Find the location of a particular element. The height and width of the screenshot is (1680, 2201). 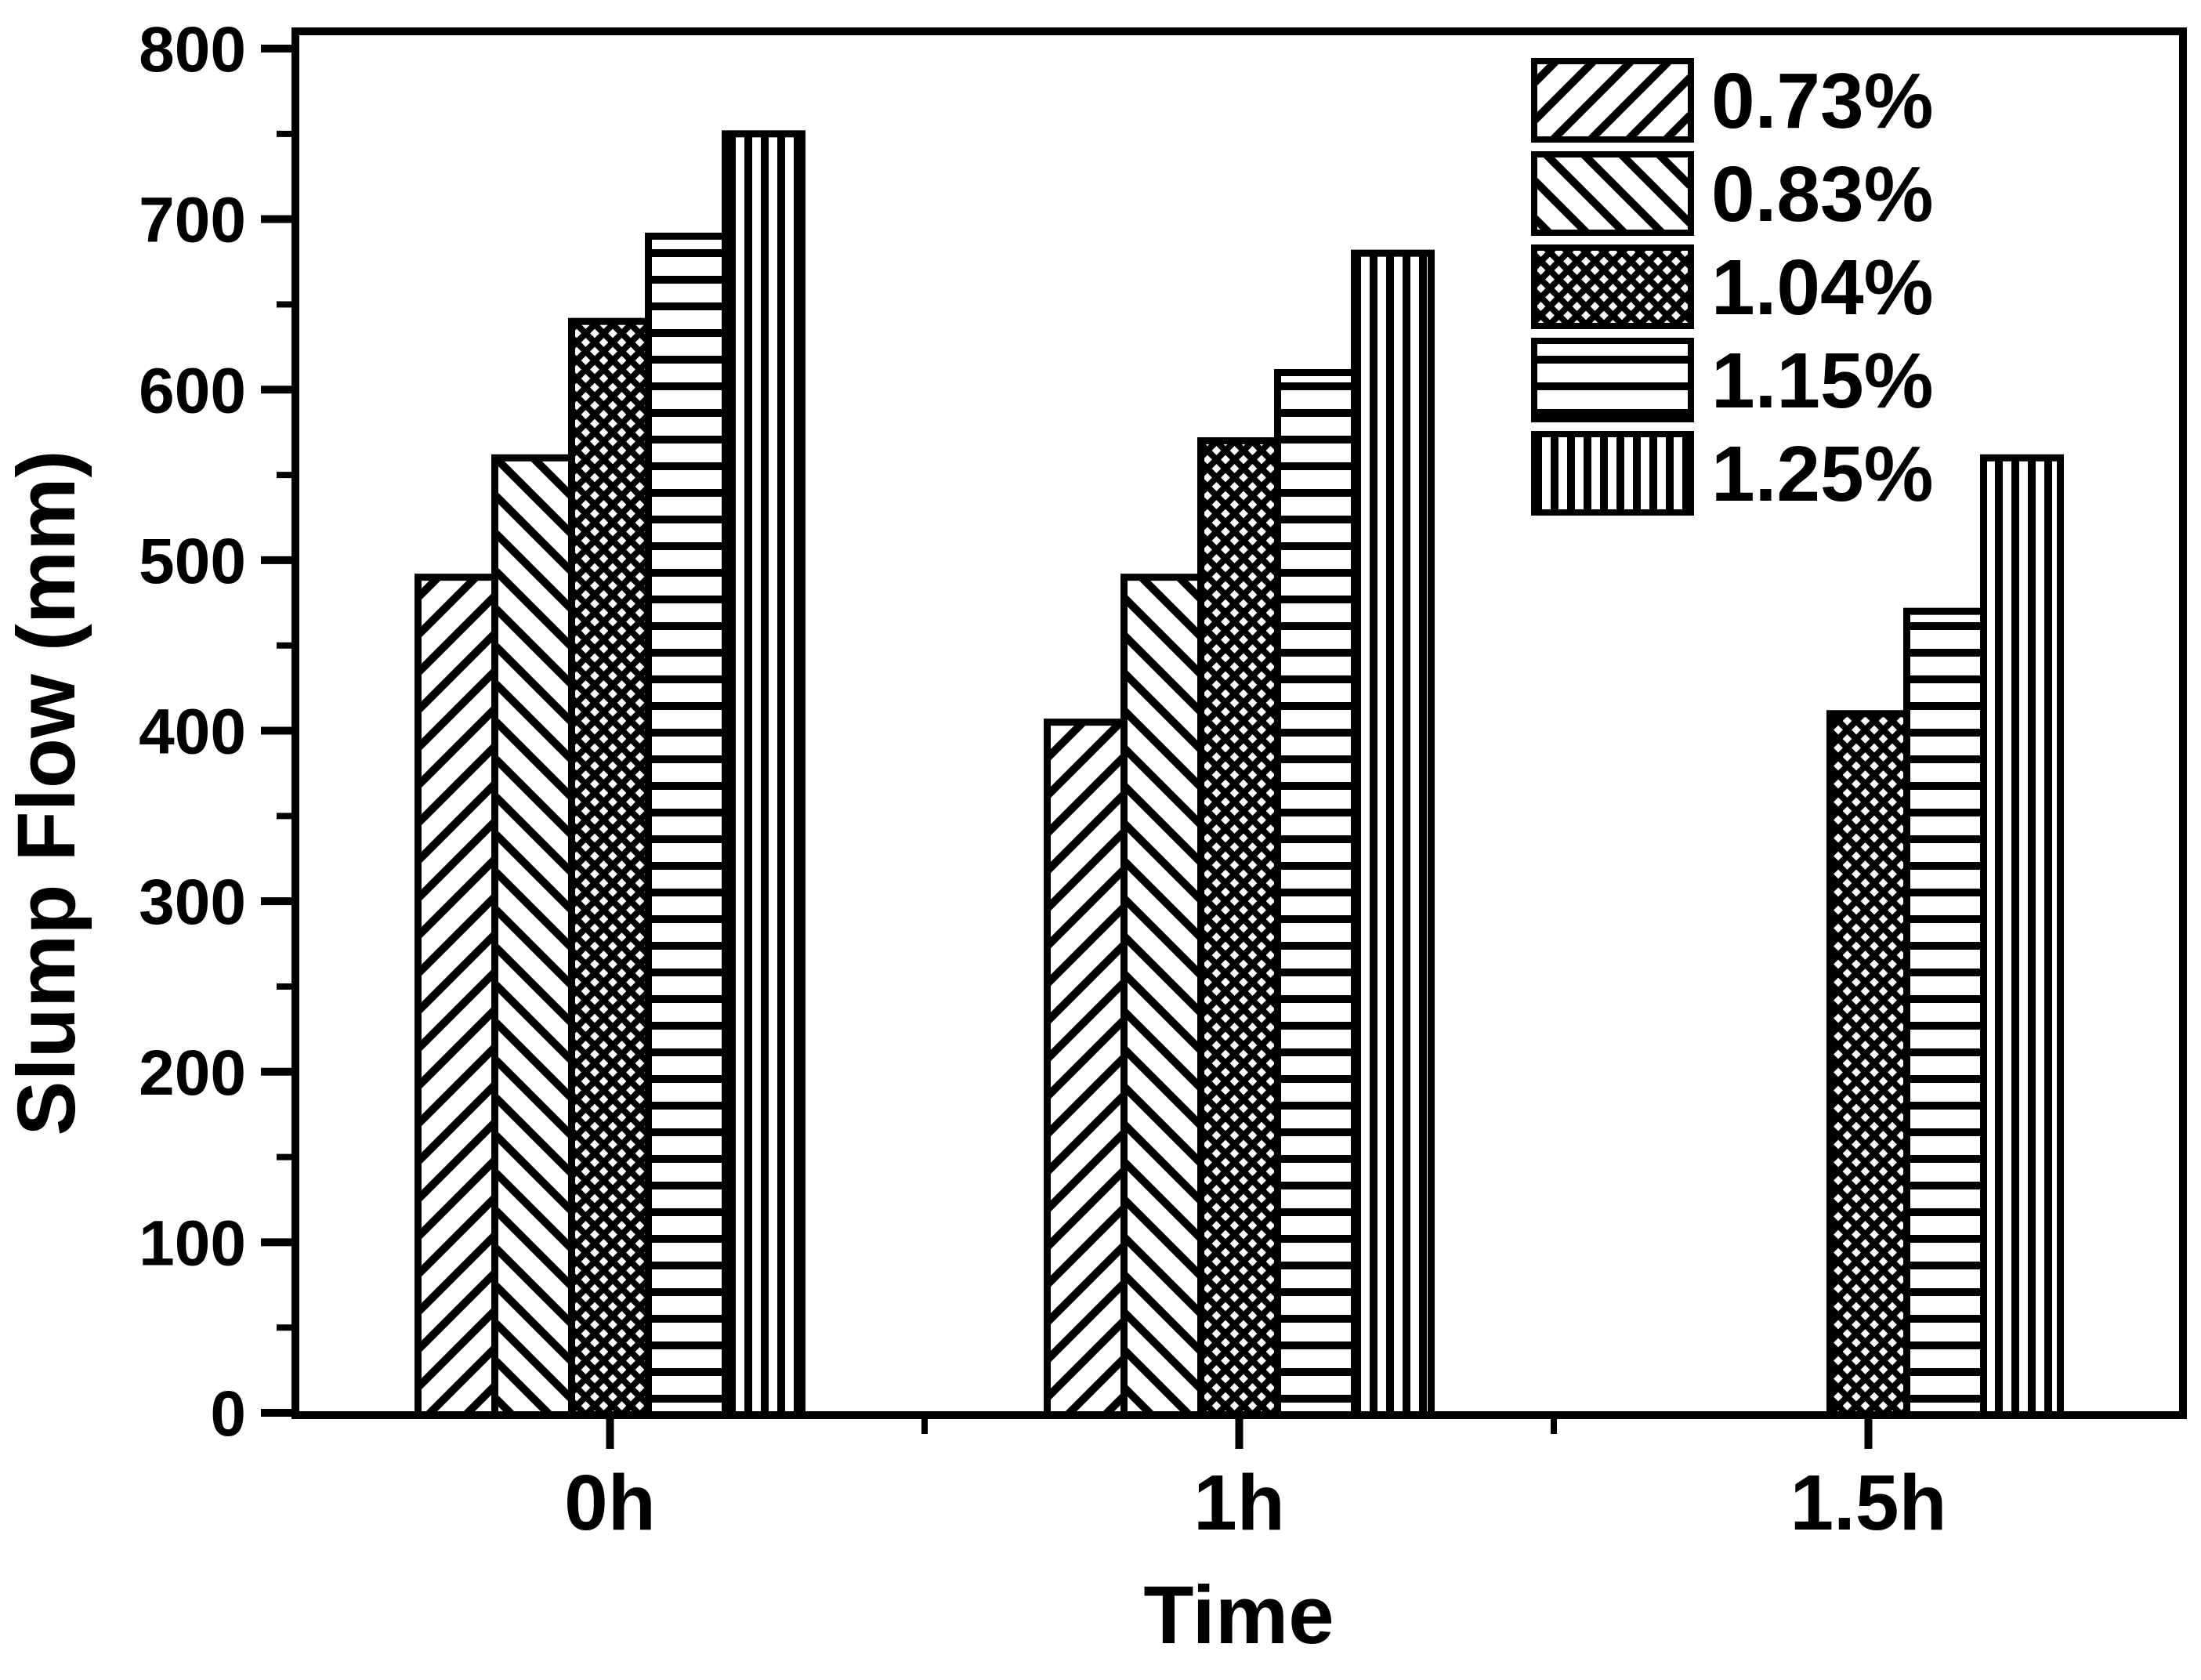

y-tick-label-100: 100 is located at coordinates (192, 1243).